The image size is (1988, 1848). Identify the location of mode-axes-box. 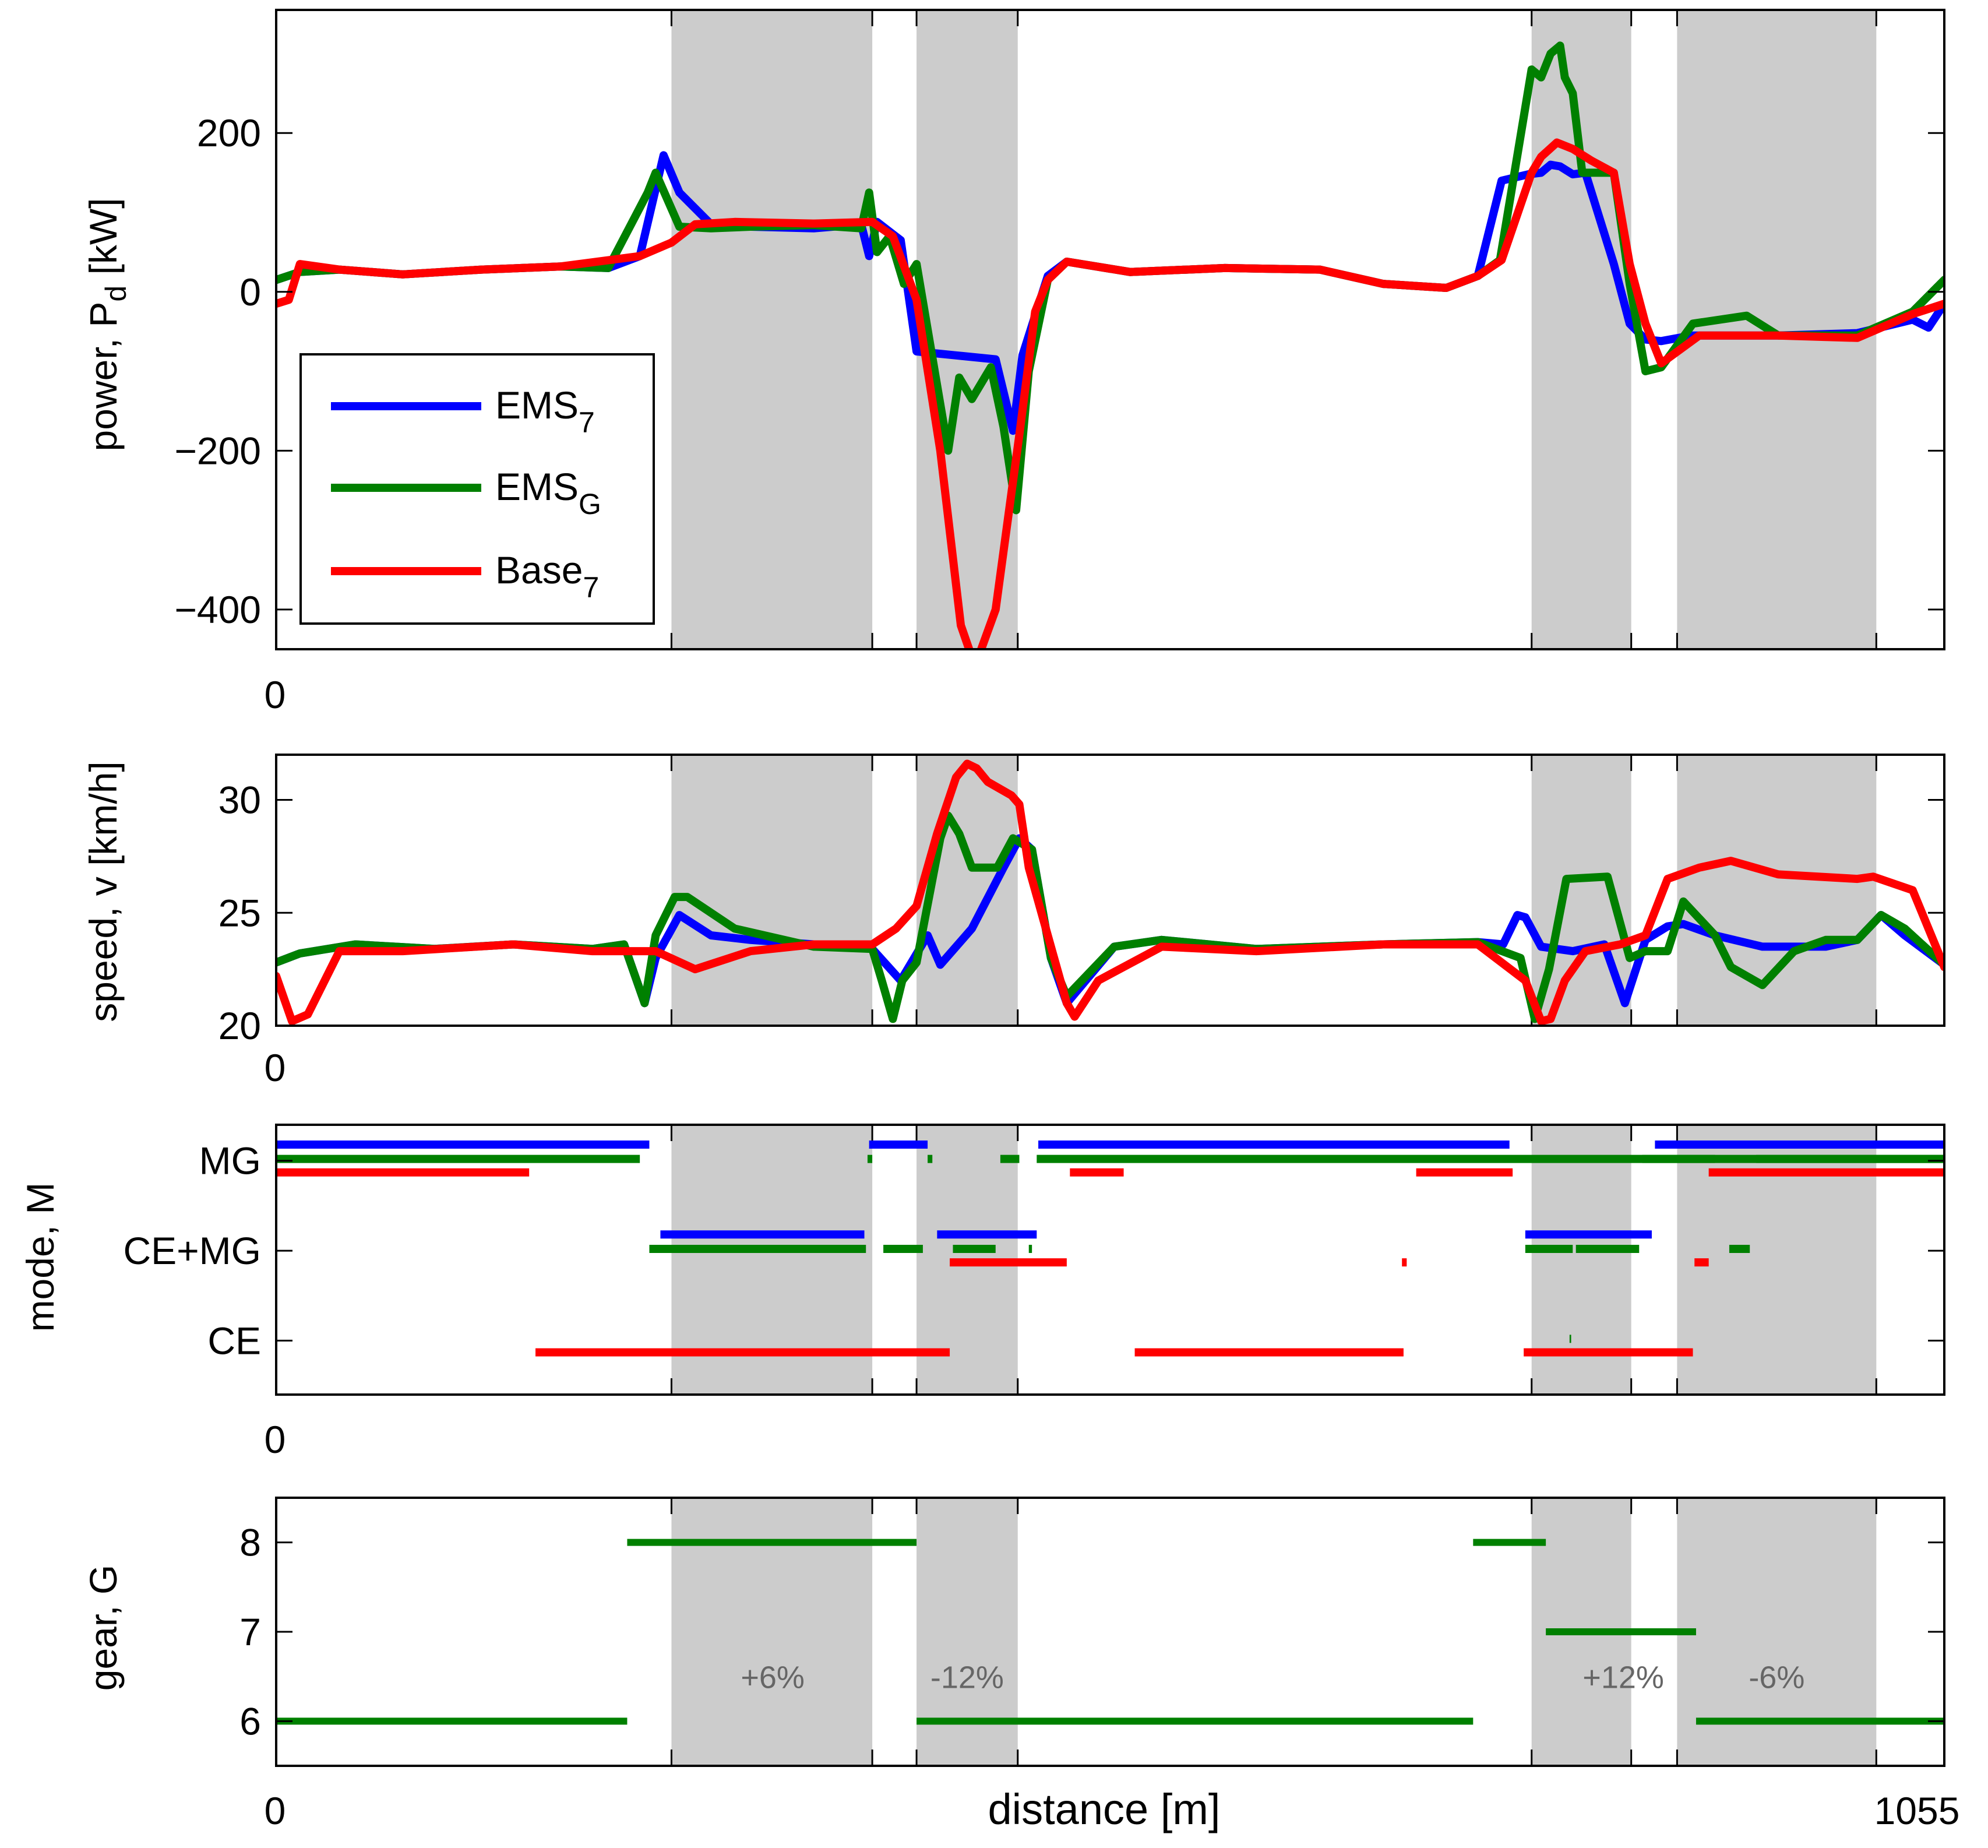
(1110, 1260).